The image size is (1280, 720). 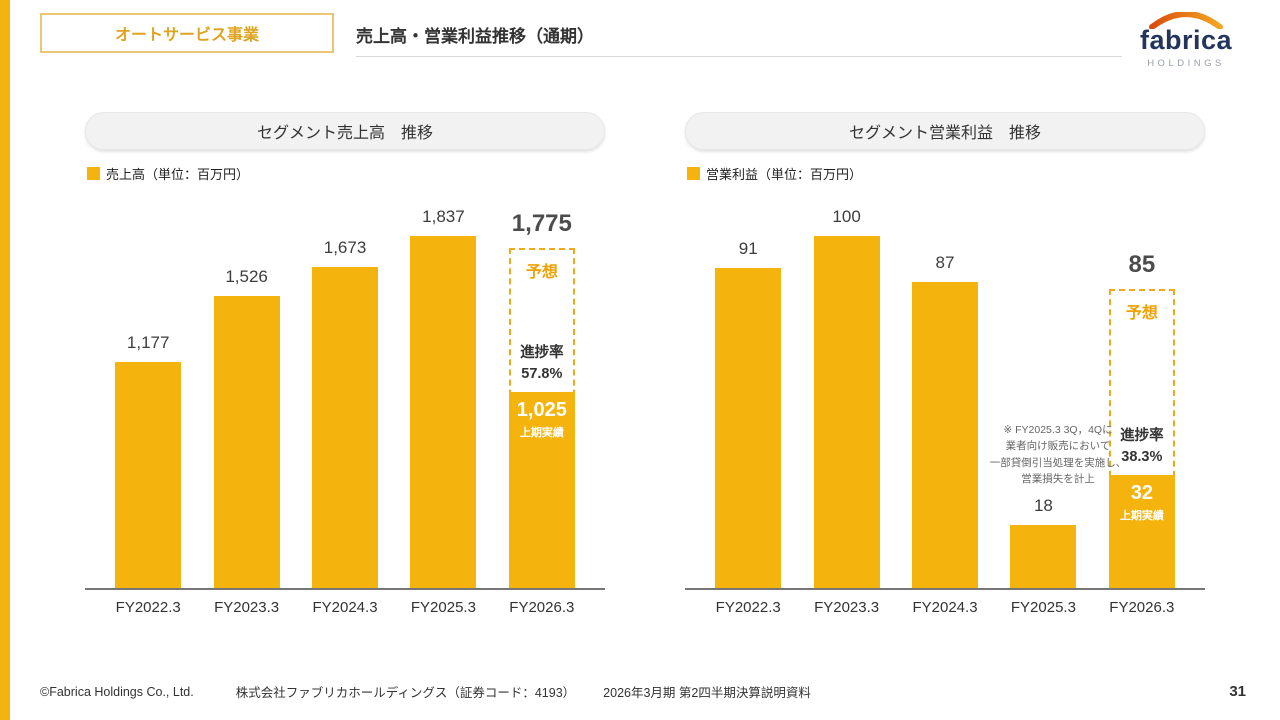 What do you see at coordinates (1043, 505) in the screenshot?
I see `bar-value-label: 18` at bounding box center [1043, 505].